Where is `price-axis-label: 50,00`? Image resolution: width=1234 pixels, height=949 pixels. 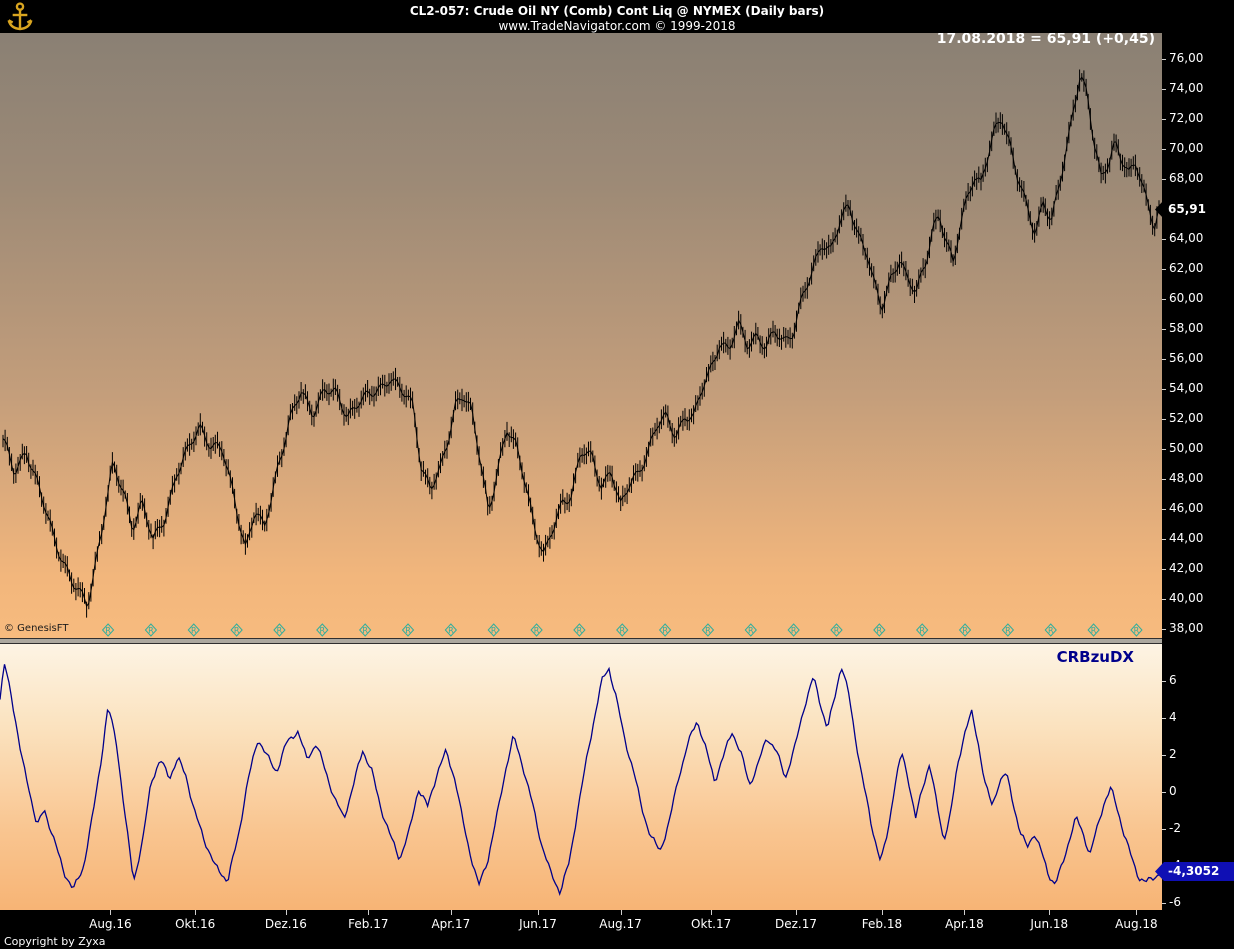
price-axis-label: 50,00 is located at coordinates (1186, 448).